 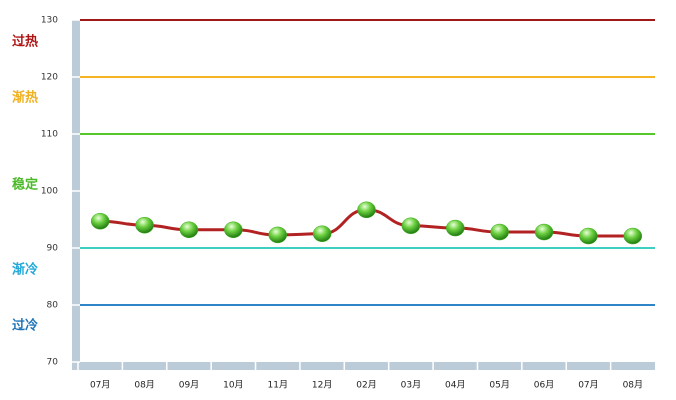 What do you see at coordinates (25, 98) in the screenshot?
I see `zone-label: 渐热` at bounding box center [25, 98].